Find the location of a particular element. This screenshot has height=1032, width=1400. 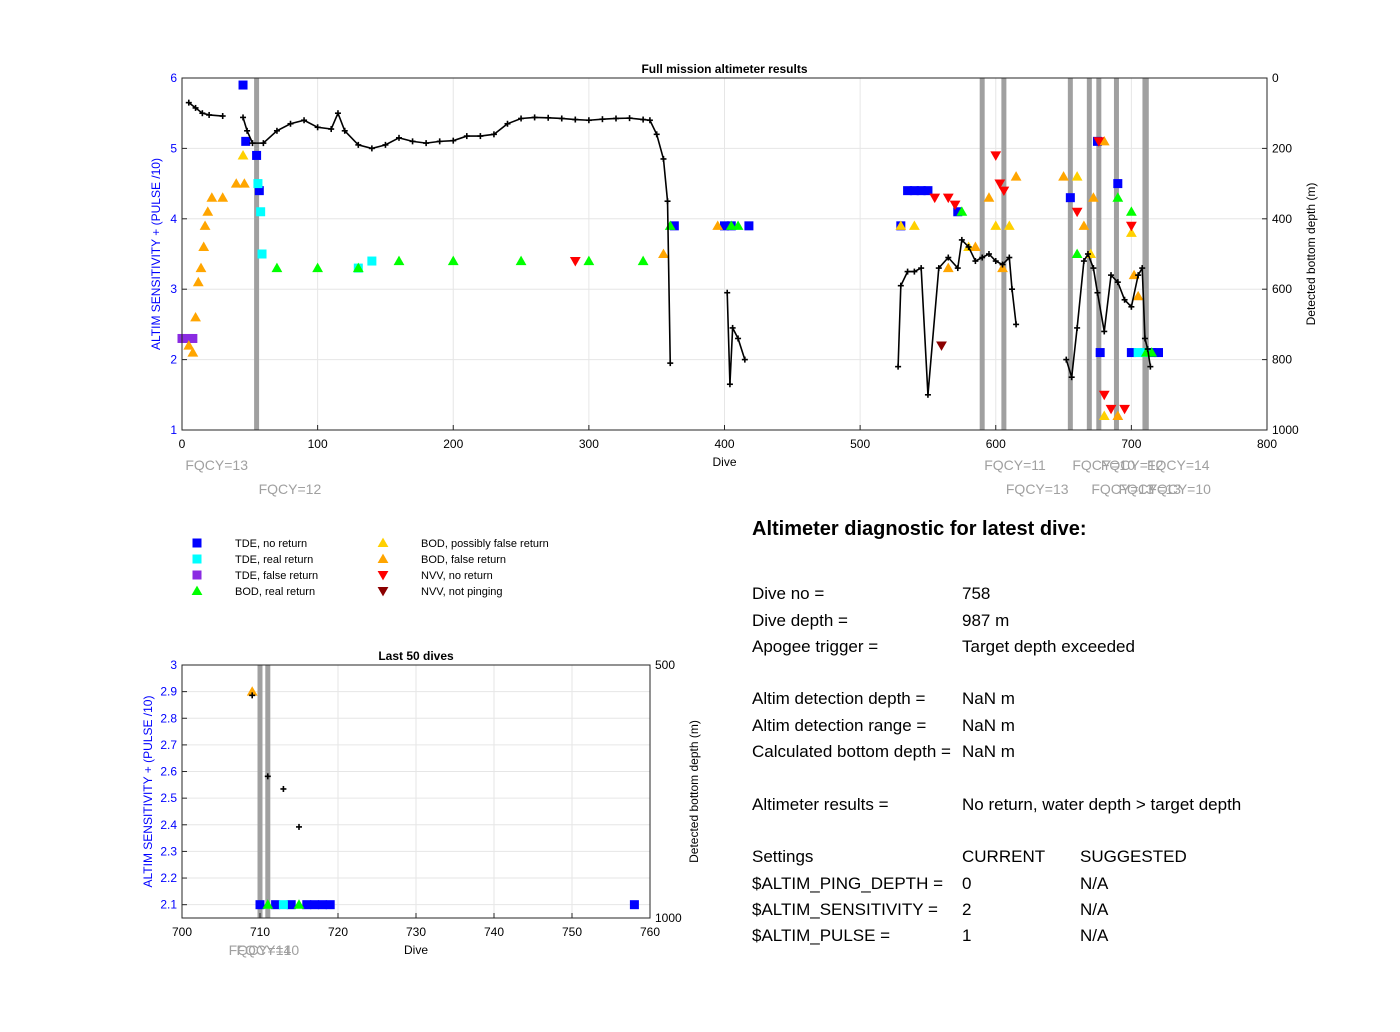

setting-row: $ALTIM_PULSE = 1 N/A is located at coordinates (1067, 939).